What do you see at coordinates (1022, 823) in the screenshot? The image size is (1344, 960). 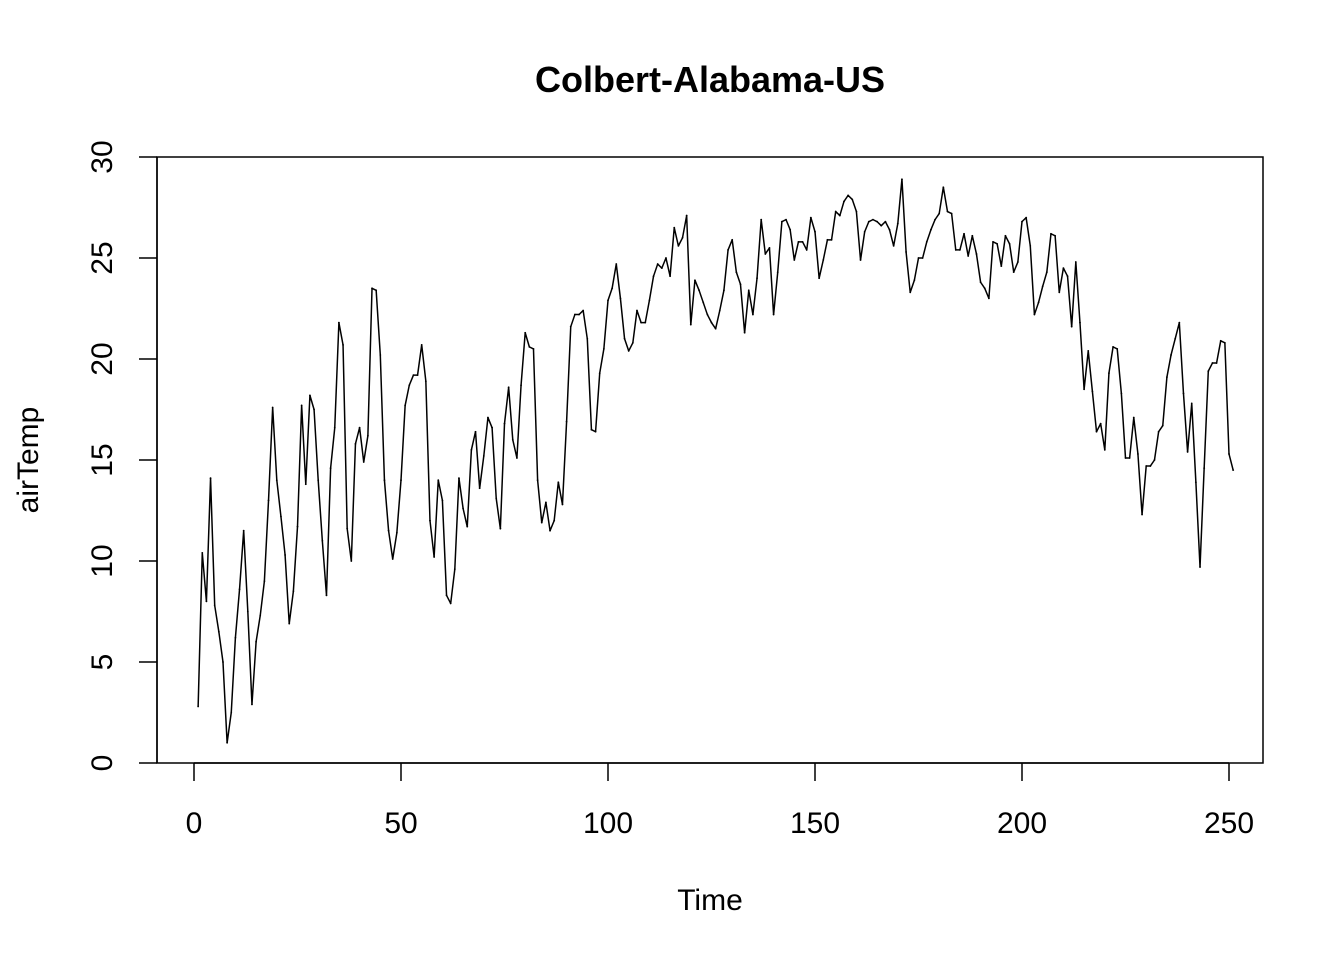 I see `x-tick-label: 200` at bounding box center [1022, 823].